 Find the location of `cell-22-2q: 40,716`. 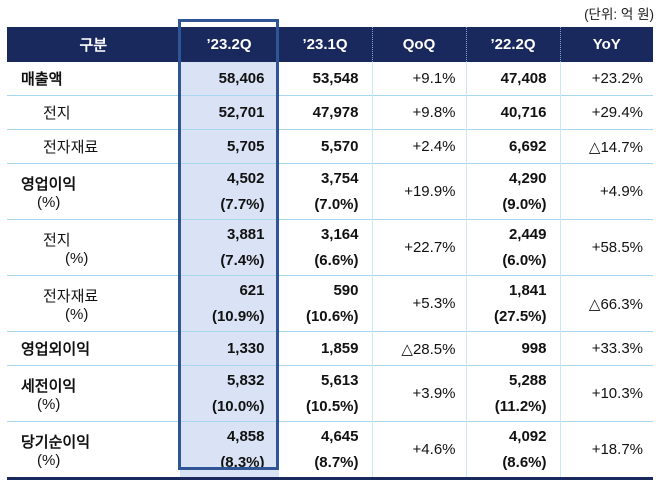

cell-22-2q: 40,716 is located at coordinates (512, 112).